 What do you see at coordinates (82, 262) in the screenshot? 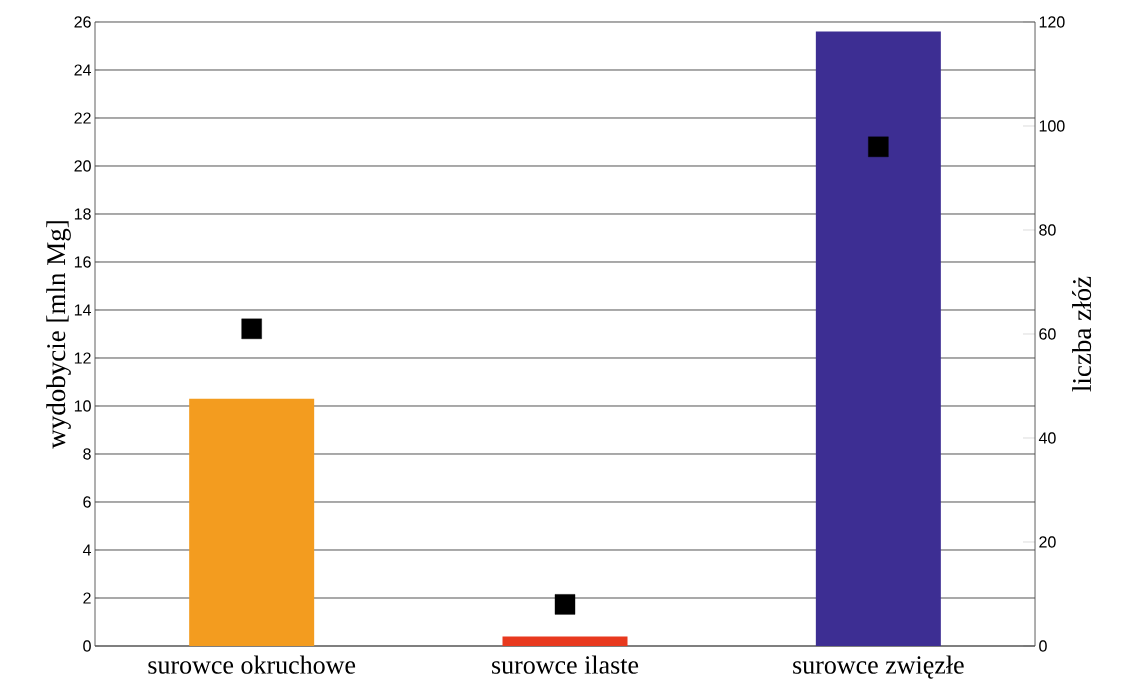
I see `y-tick-label: 16` at bounding box center [82, 262].